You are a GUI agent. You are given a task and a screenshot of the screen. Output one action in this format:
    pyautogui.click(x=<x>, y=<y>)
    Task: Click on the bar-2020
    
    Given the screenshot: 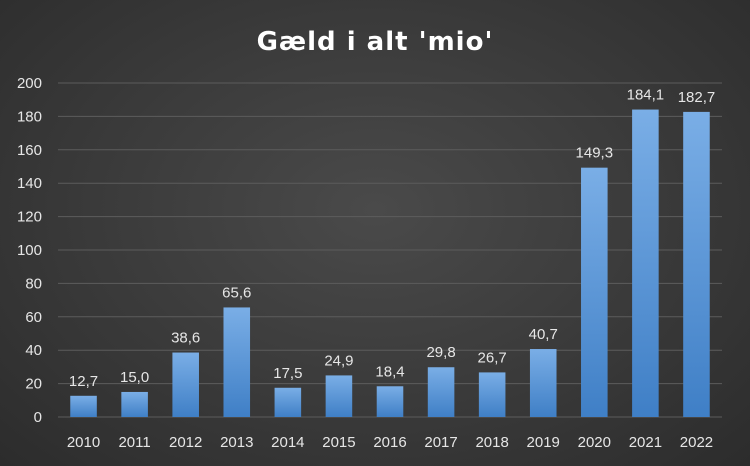 What is the action you would take?
    pyautogui.click(x=594, y=292)
    